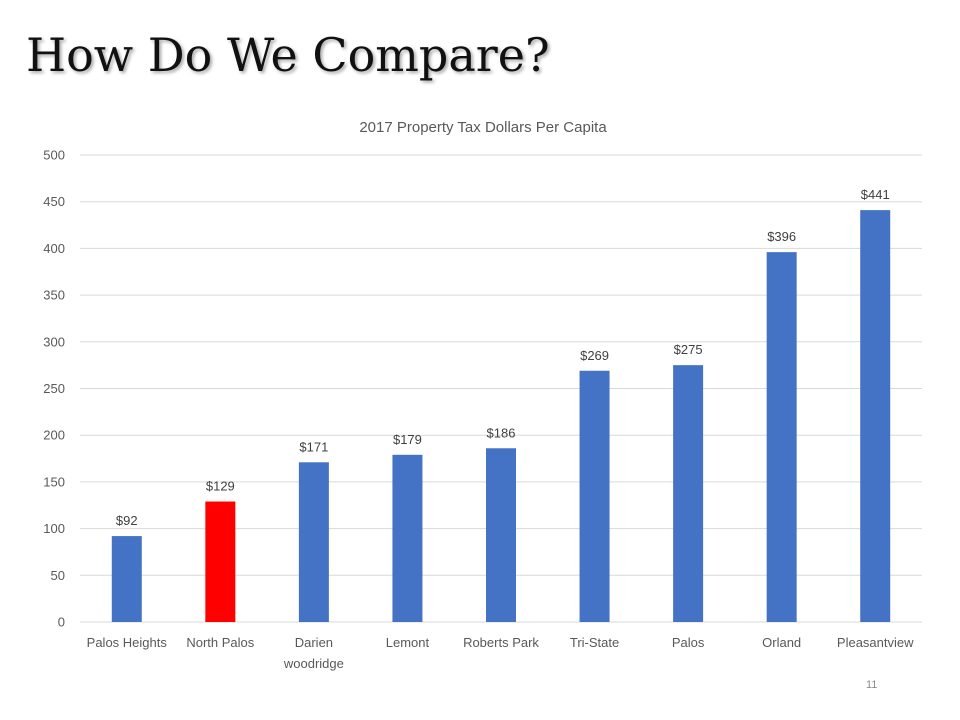 The width and height of the screenshot is (960, 720). What do you see at coordinates (688, 349) in the screenshot?
I see `data-label-palos: $275` at bounding box center [688, 349].